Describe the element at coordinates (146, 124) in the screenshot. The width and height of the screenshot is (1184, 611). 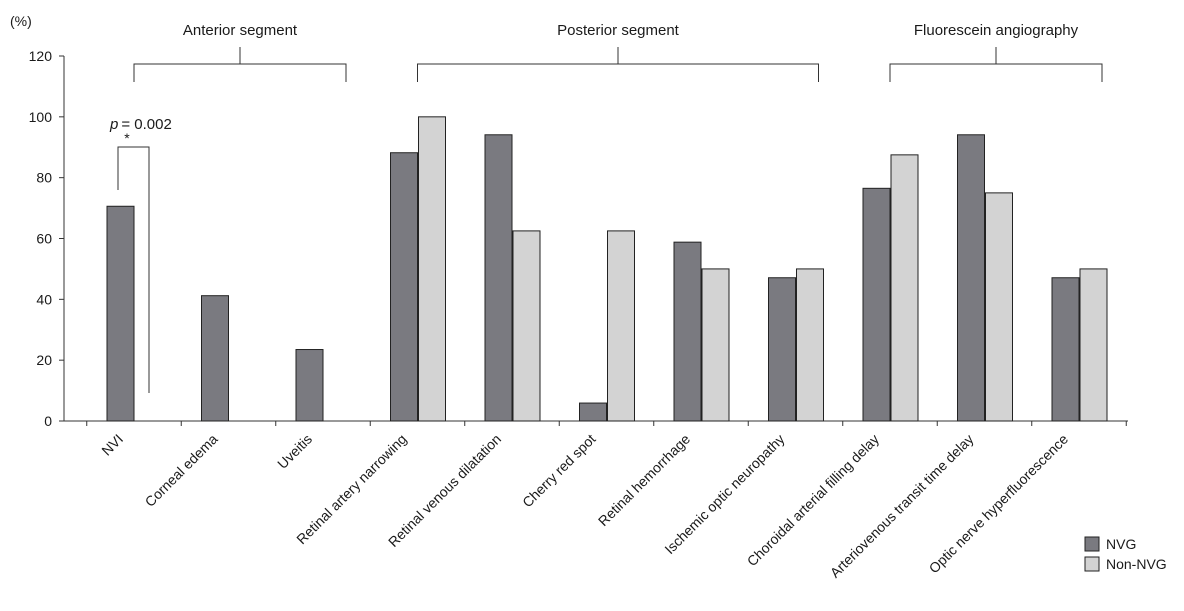
I see `p-value: = 0.002` at that location.